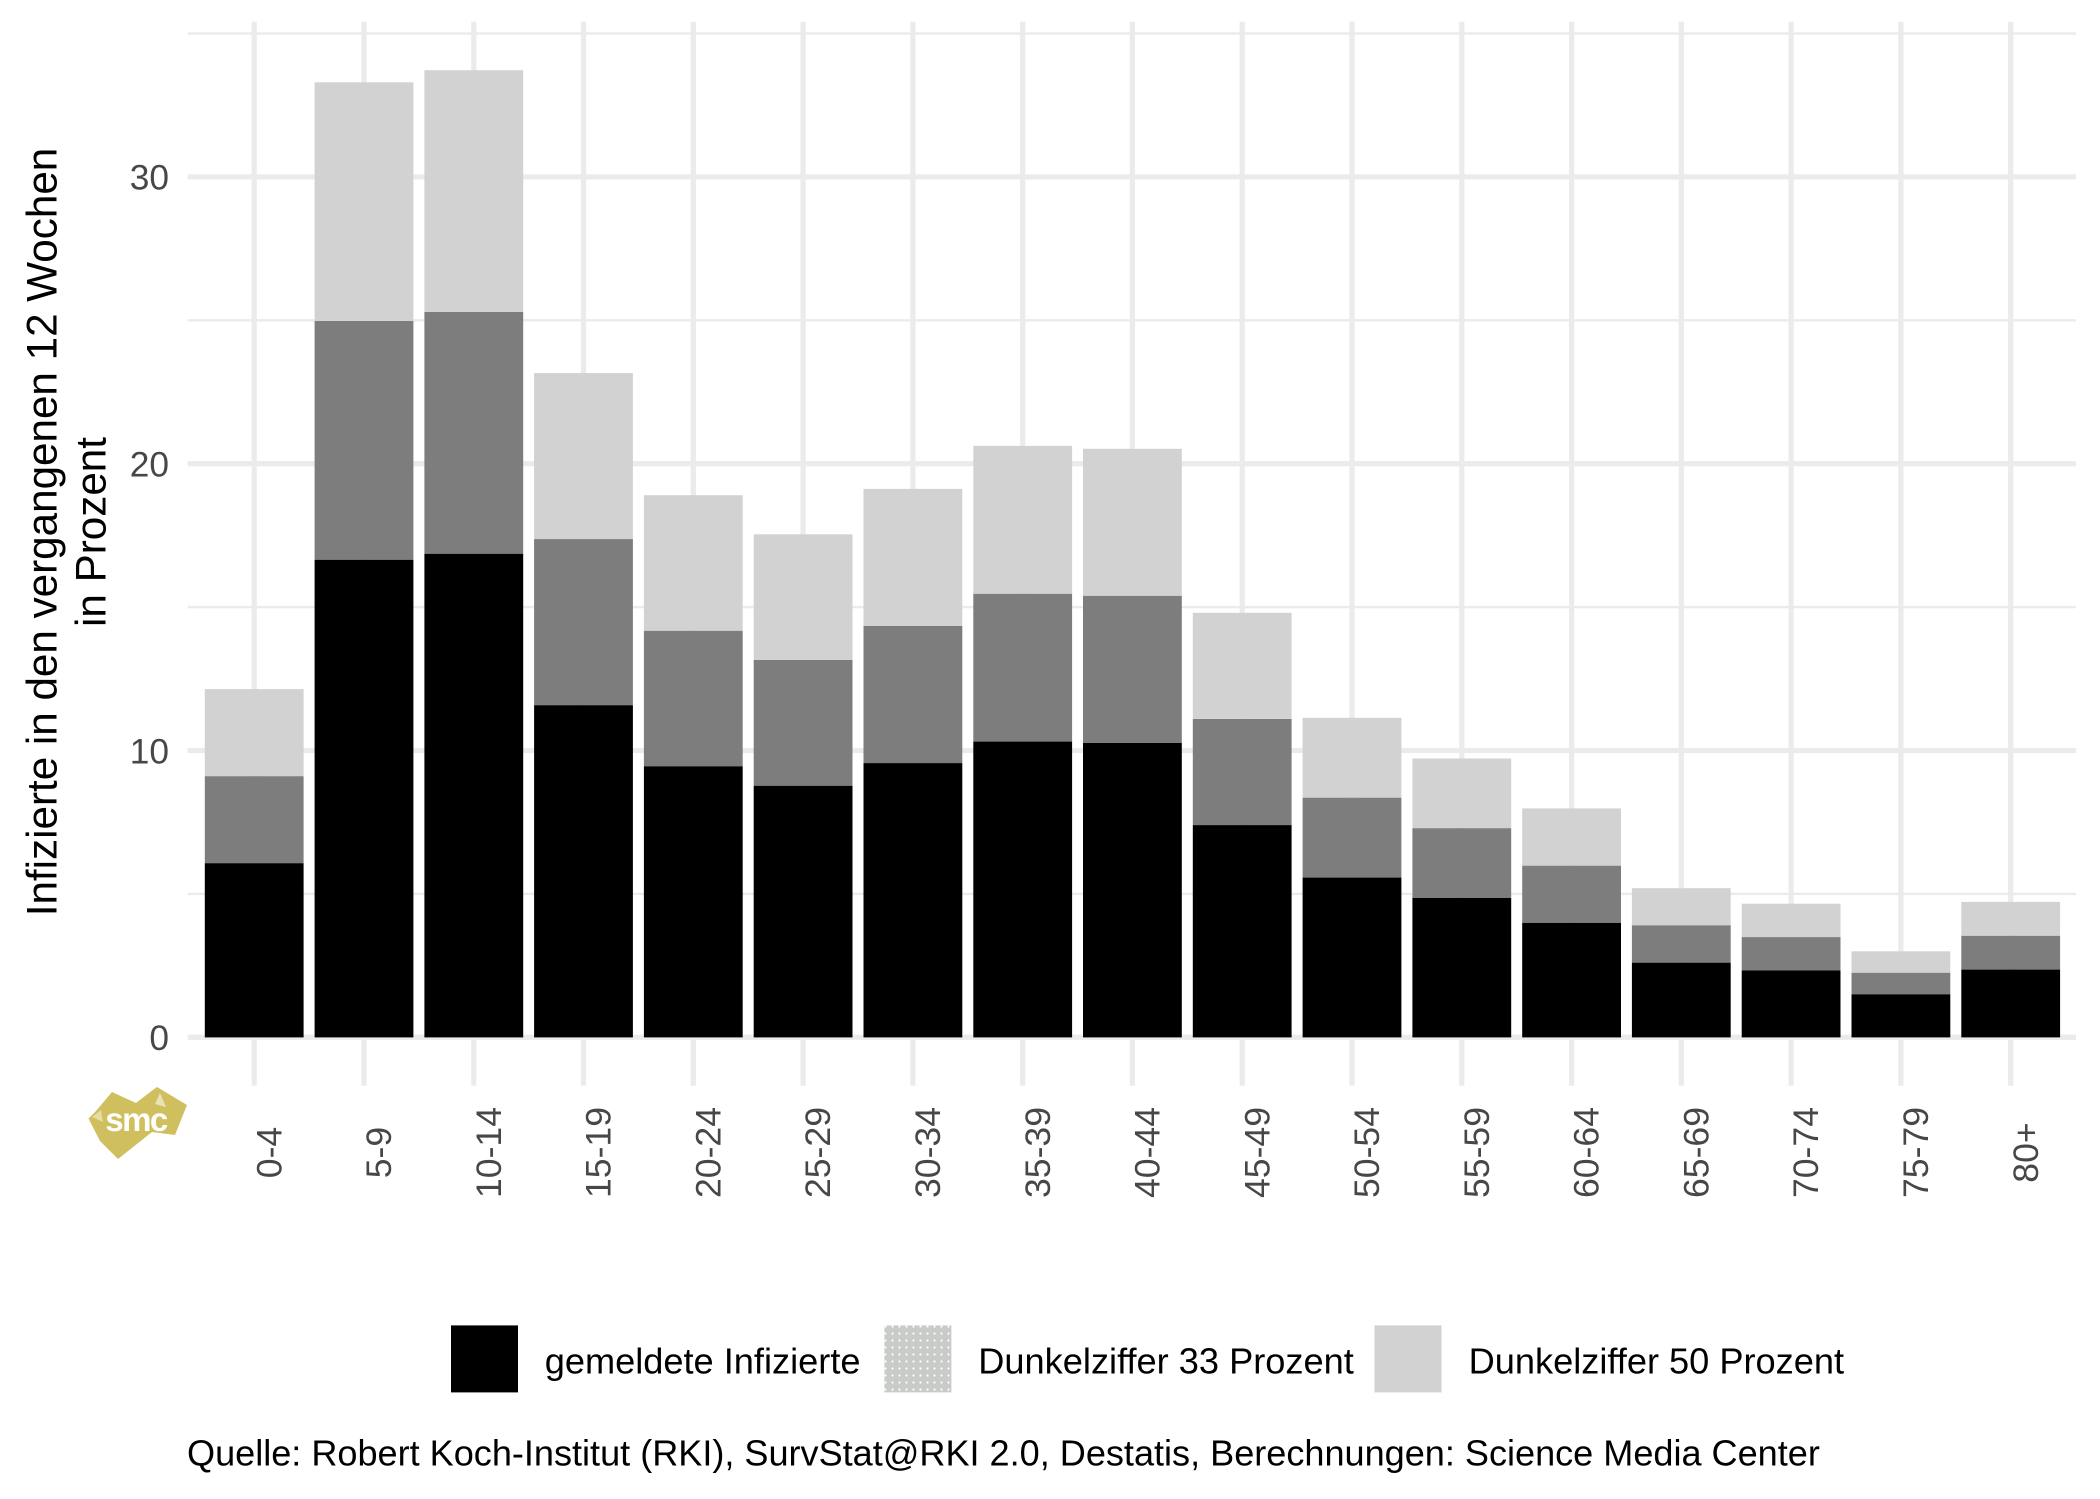 The image size is (2100, 1499). Describe the element at coordinates (149, 751) in the screenshot. I see `svg-text: 10` at that location.